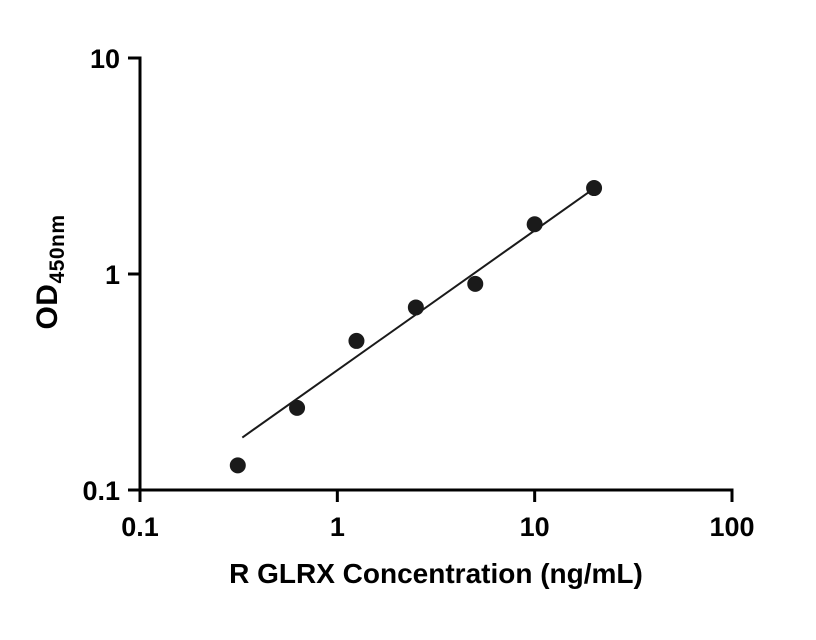 This screenshot has height=640, width=816. I want to click on y-axis-title: OD450nm, so click(48, 272).